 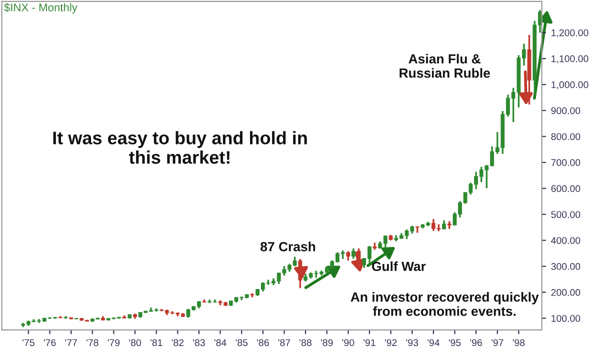 What do you see at coordinates (570, 85) in the screenshot?
I see `y-tick-label: 1,000.00` at bounding box center [570, 85].